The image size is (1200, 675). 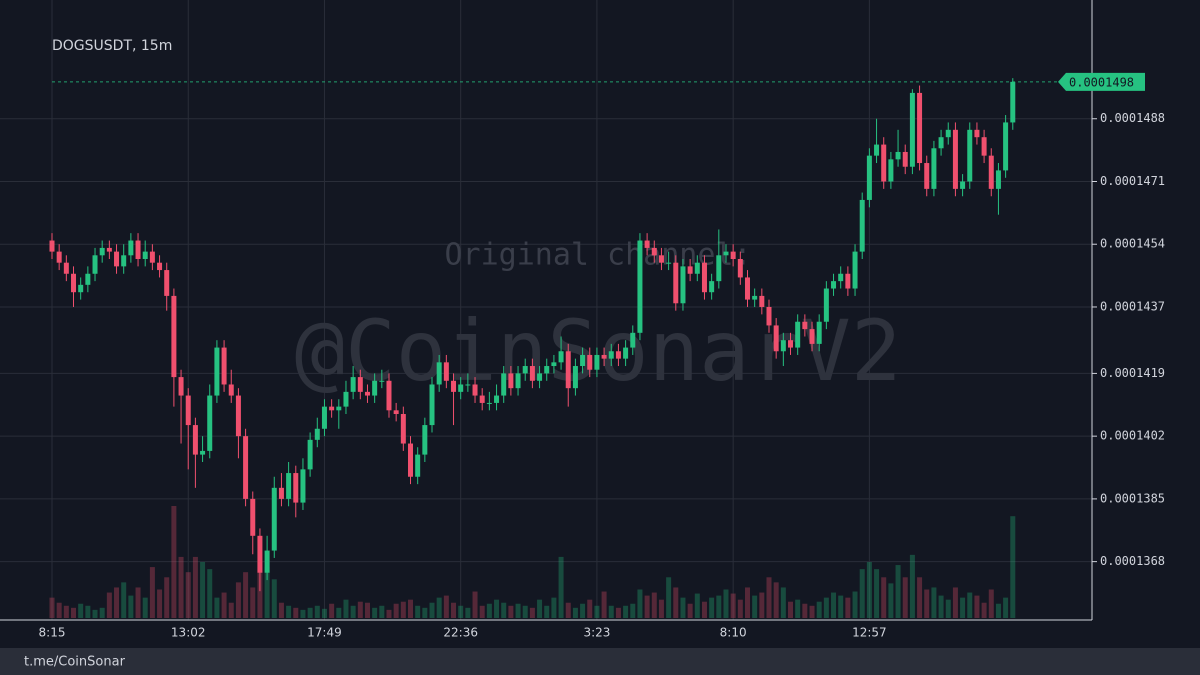 I want to click on x-tick-label: 17:49, so click(x=324, y=633).